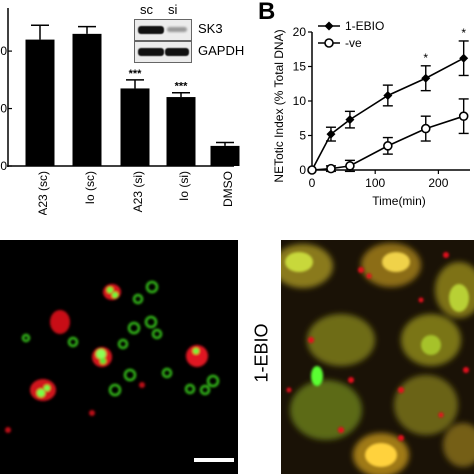 The width and height of the screenshot is (474, 474). I want to click on micrograph-row-label: 1-EBIO, so click(261, 353).